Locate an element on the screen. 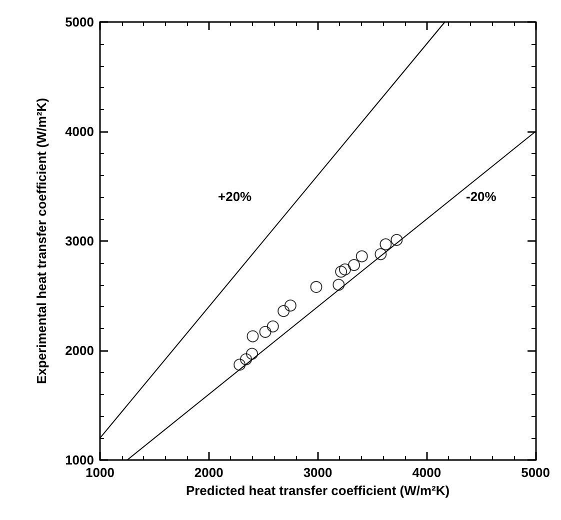 Image resolution: width=561 pixels, height=520 pixels. x-tick-label: 1000 is located at coordinates (100, 472).